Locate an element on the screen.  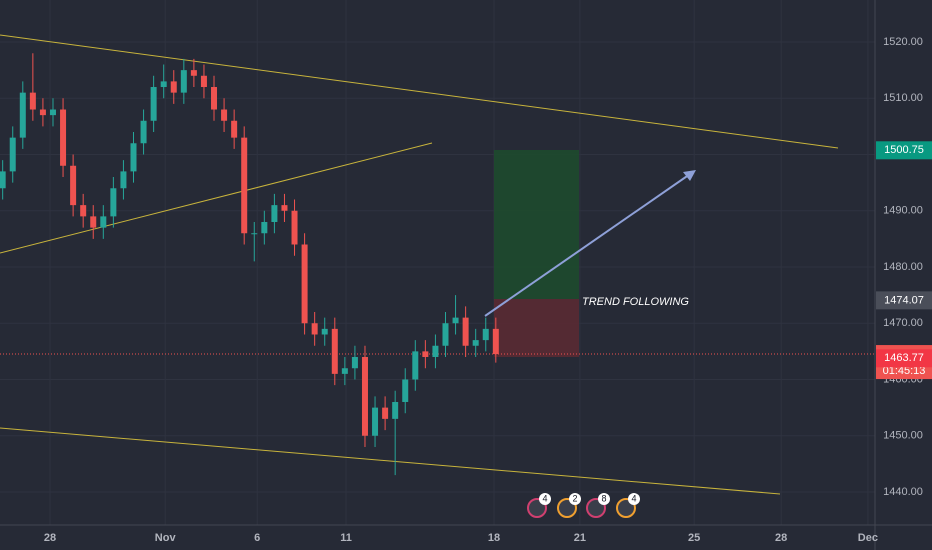
y-tick-label: 1450.00 is located at coordinates (903, 436).